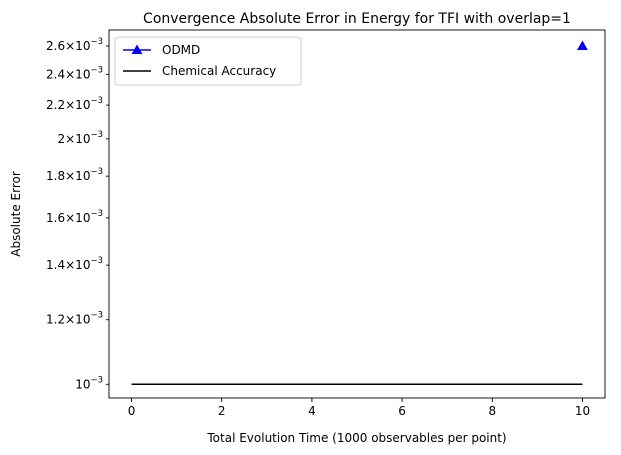  What do you see at coordinates (74, 319) in the screenshot?
I see `y-tick-label: 1.2×10⁻³` at bounding box center [74, 319].